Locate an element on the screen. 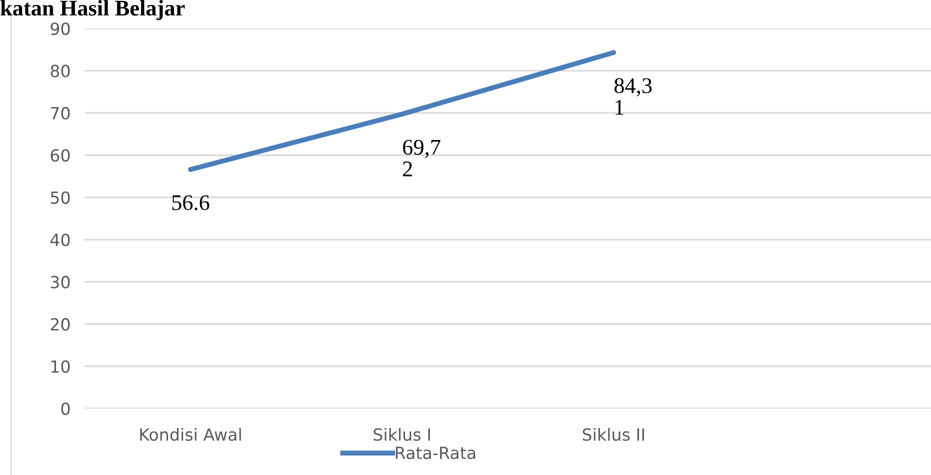 The image size is (931, 475). chart-title: katan Hasil Belajar is located at coordinates (92, 10).